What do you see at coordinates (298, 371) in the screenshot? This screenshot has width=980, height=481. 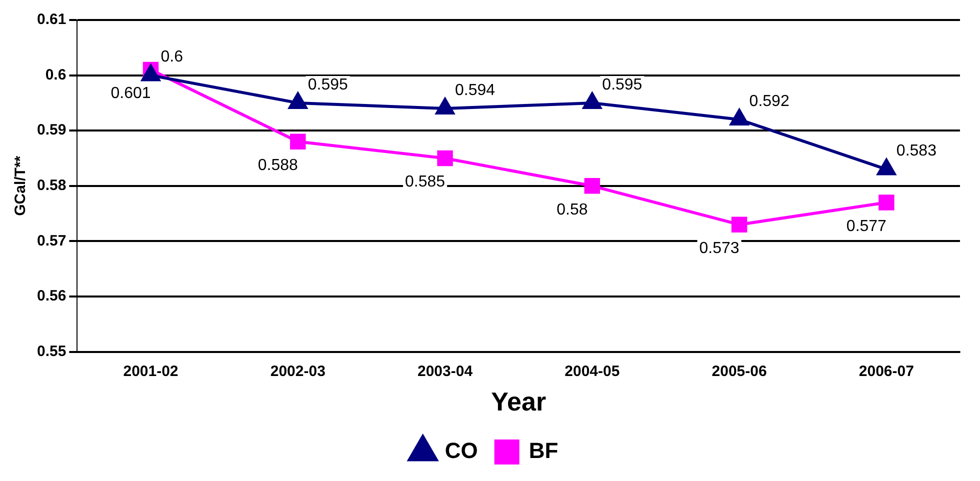 I see `x-tick-label: 2002-03` at bounding box center [298, 371].